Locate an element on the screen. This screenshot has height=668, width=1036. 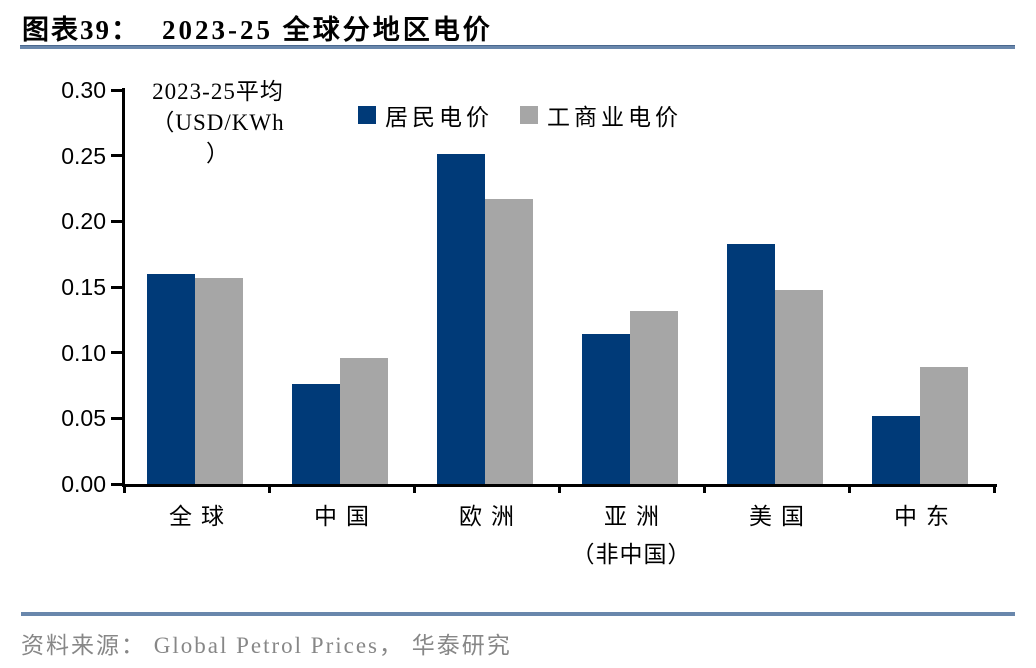
x-tick-label: 美国 is located at coordinates (777, 517).